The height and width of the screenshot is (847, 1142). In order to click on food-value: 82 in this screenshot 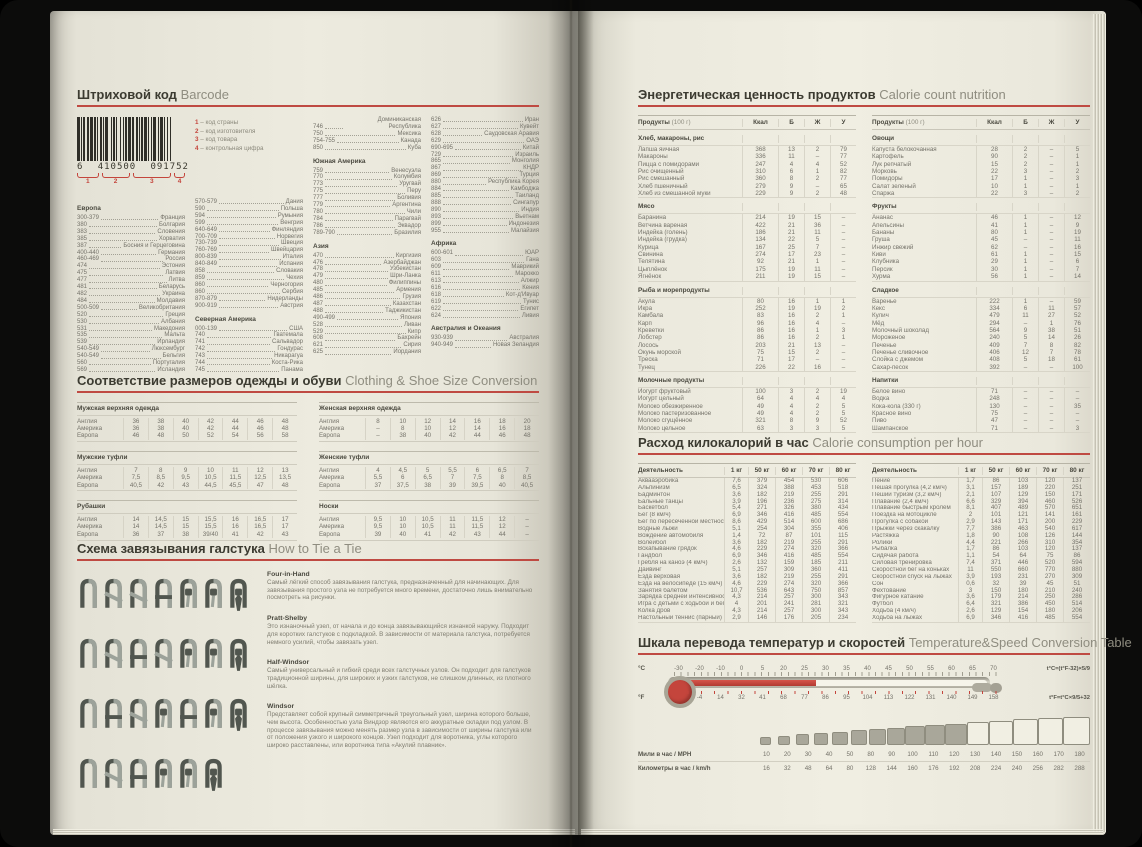, I will do `click(843, 172)`.